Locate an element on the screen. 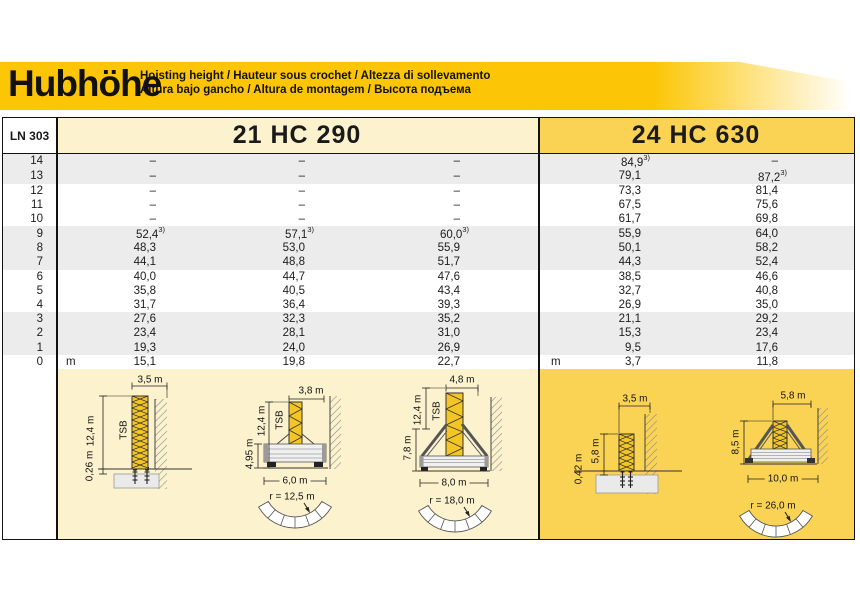 The width and height of the screenshot is (860, 600). row-label: 7 is located at coordinates (39, 262).